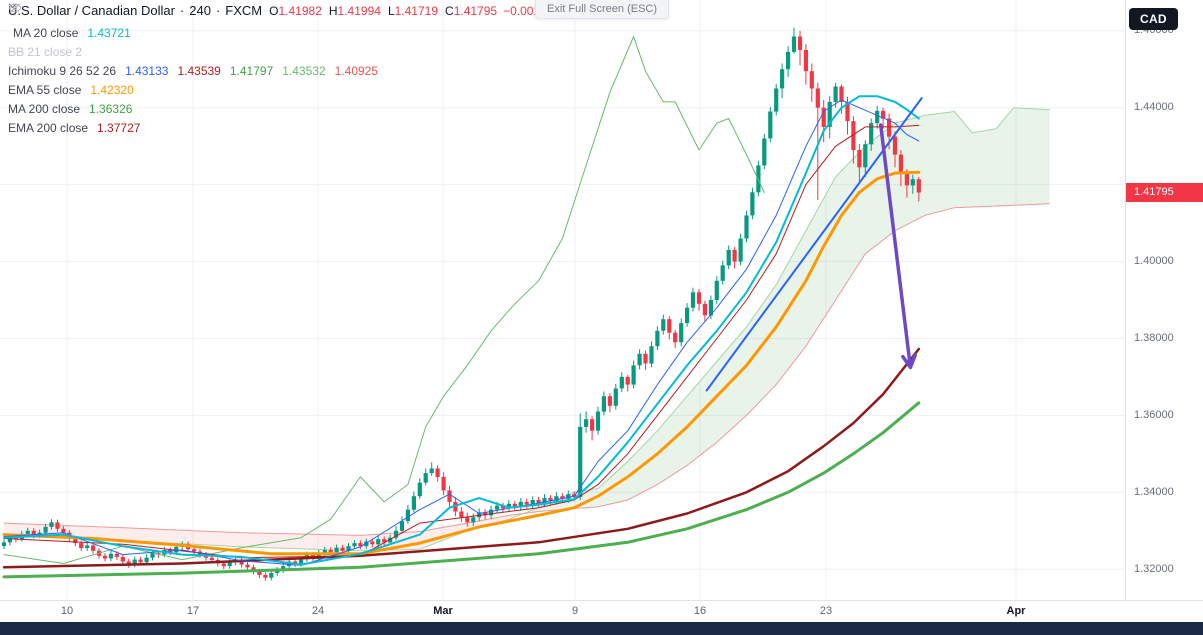 The width and height of the screenshot is (1203, 635). What do you see at coordinates (443, 611) in the screenshot?
I see `time-axis-label: Mar` at bounding box center [443, 611].